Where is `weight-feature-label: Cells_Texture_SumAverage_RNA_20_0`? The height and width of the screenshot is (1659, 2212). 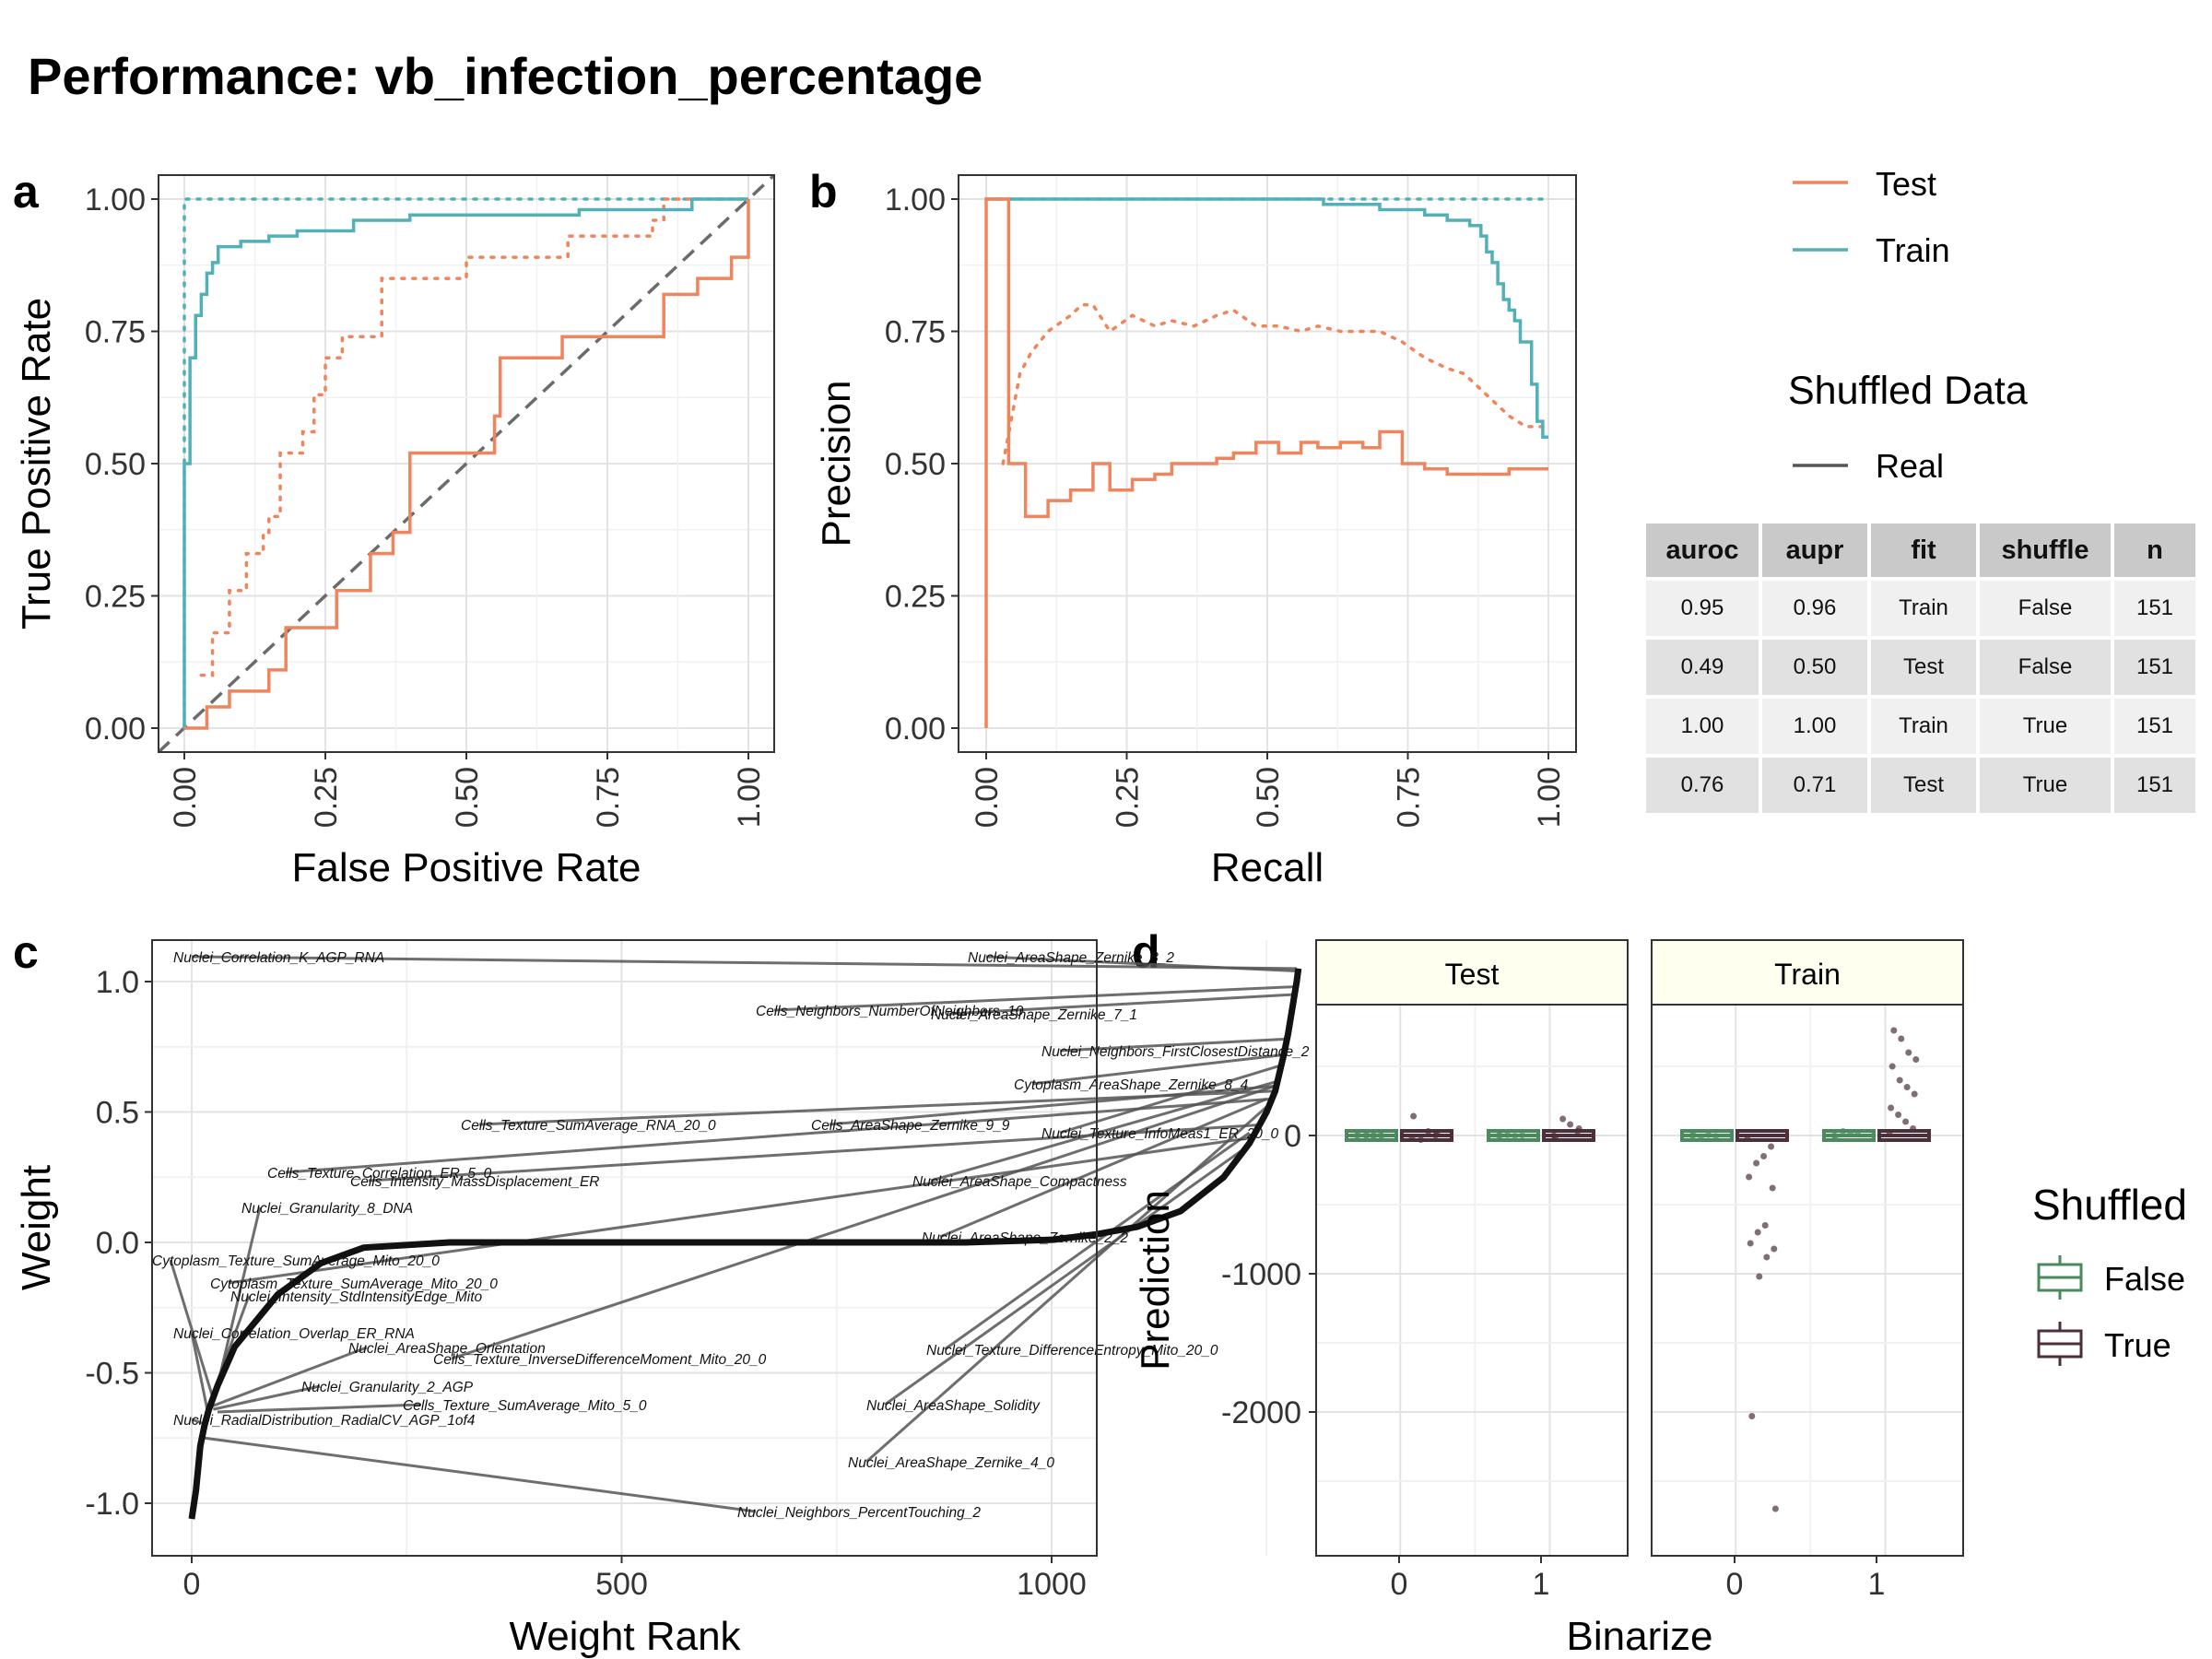
weight-feature-label: Cells_Texture_SumAverage_RNA_20_0 is located at coordinates (588, 1126).